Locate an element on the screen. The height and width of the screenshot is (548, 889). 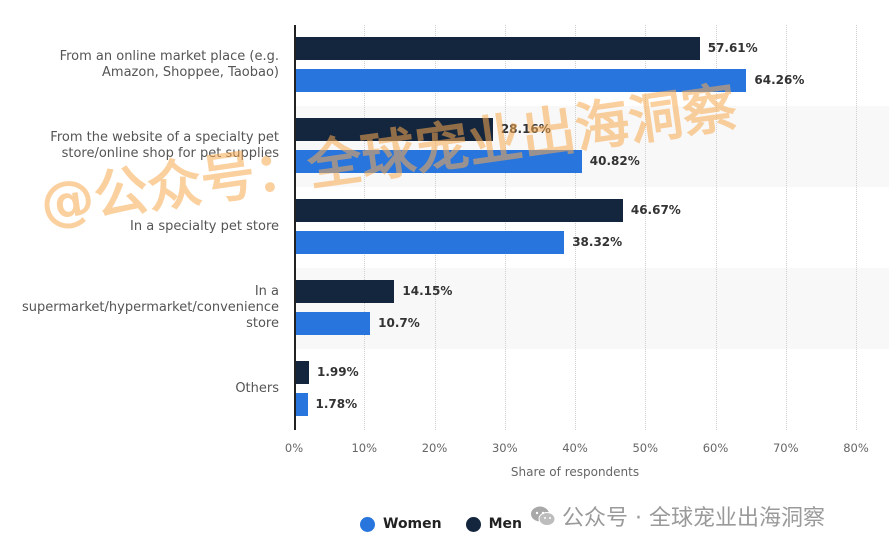
wechat-icon is located at coordinates (543, 516).